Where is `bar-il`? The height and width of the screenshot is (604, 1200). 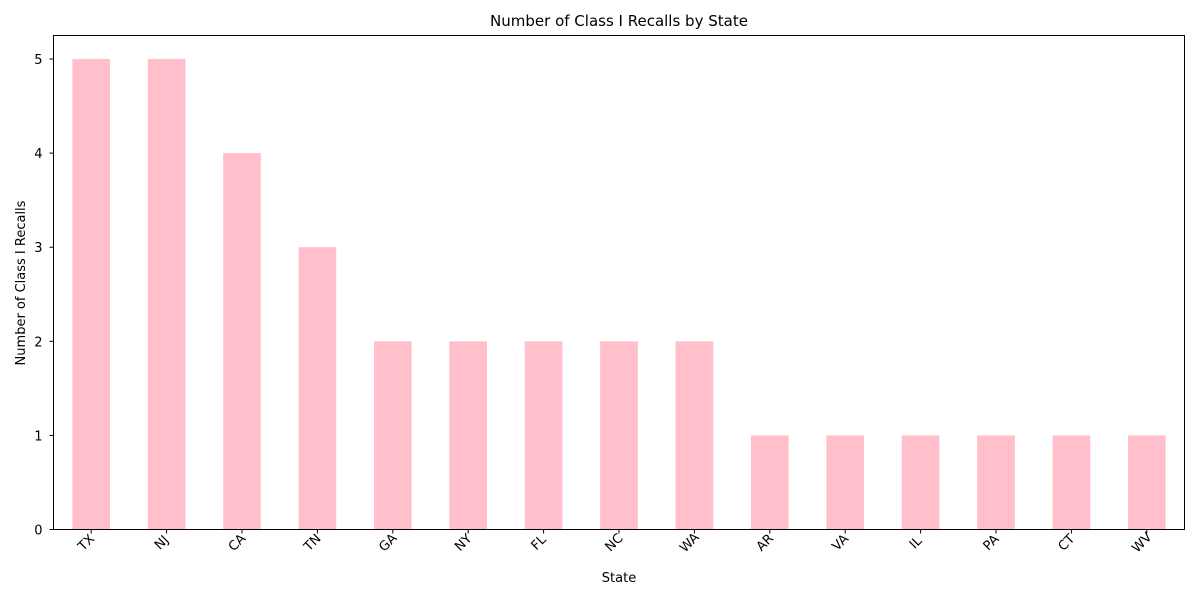 bar-il is located at coordinates (920, 482).